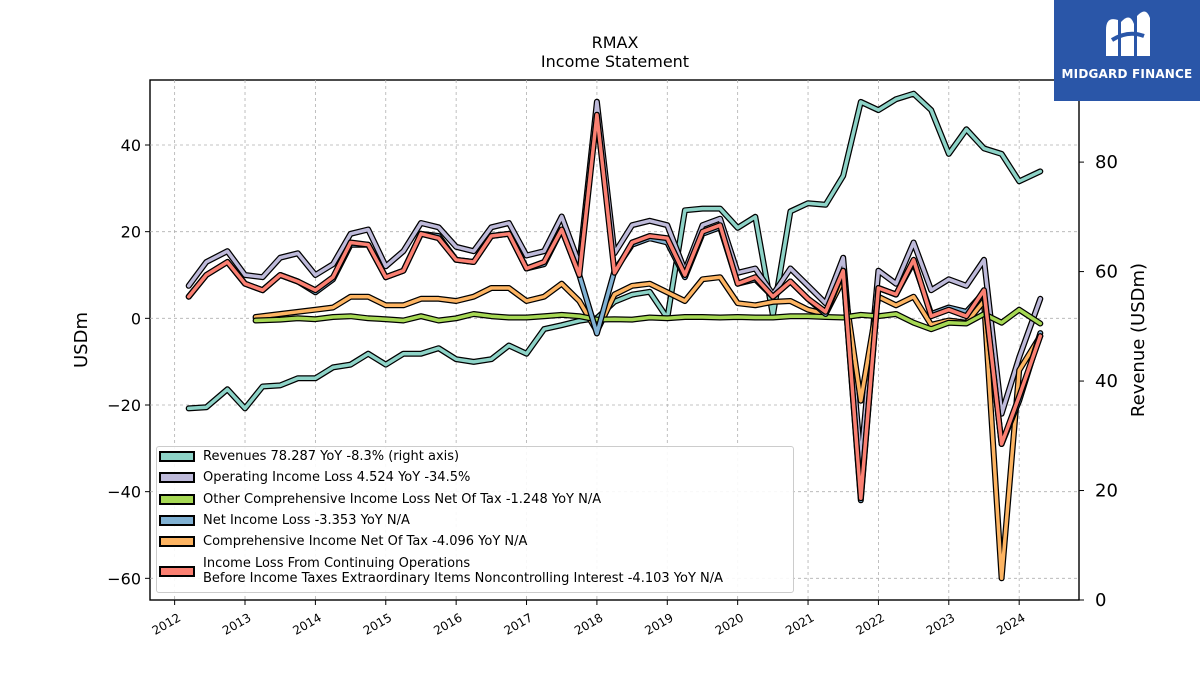 The width and height of the screenshot is (1200, 675). What do you see at coordinates (869, 623) in the screenshot?
I see `x-tick-label: 2022` at bounding box center [869, 623].